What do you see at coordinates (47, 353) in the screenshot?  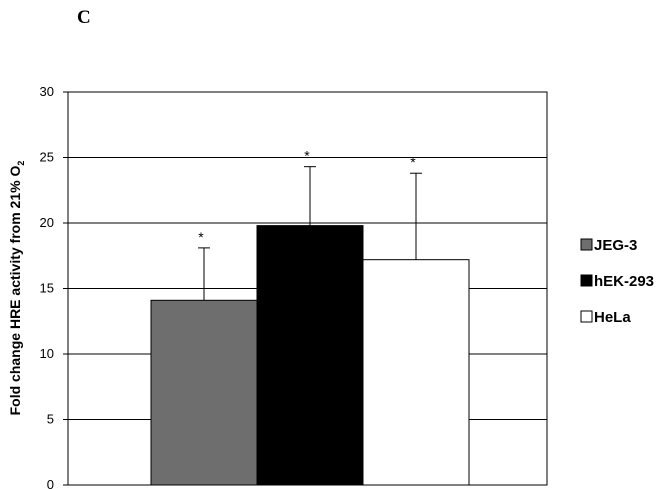 I see `y-tick-label-2: 10` at bounding box center [47, 353].